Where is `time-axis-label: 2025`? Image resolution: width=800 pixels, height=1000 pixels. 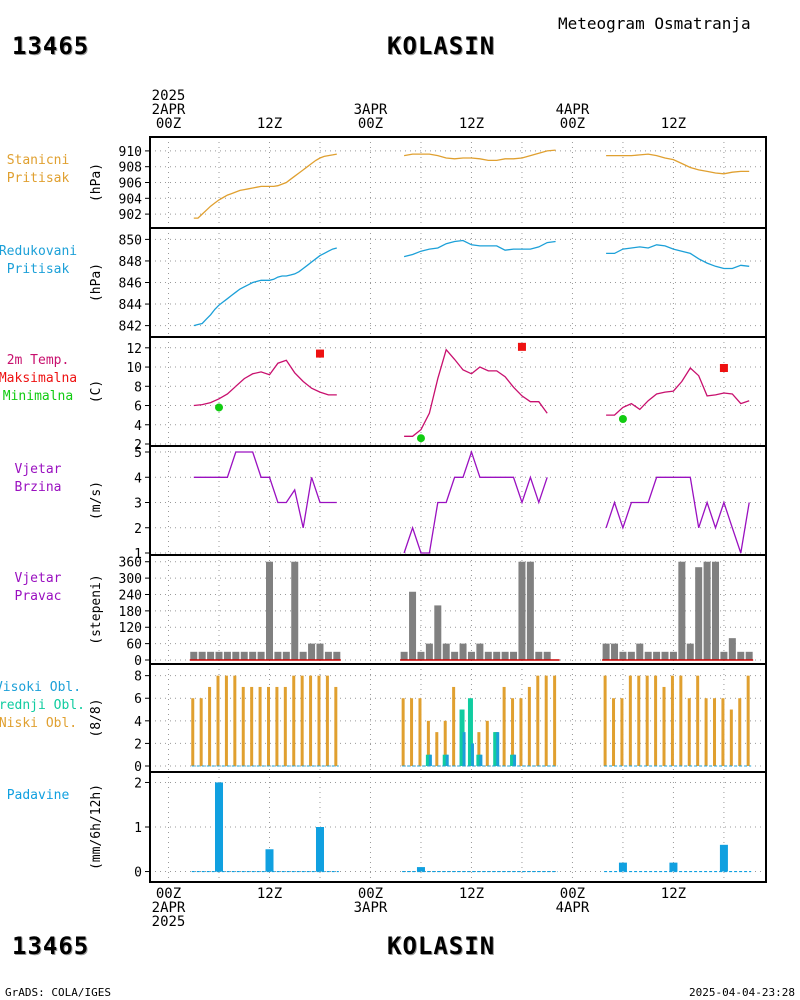 time-axis-label: 2025 is located at coordinates (169, 96).